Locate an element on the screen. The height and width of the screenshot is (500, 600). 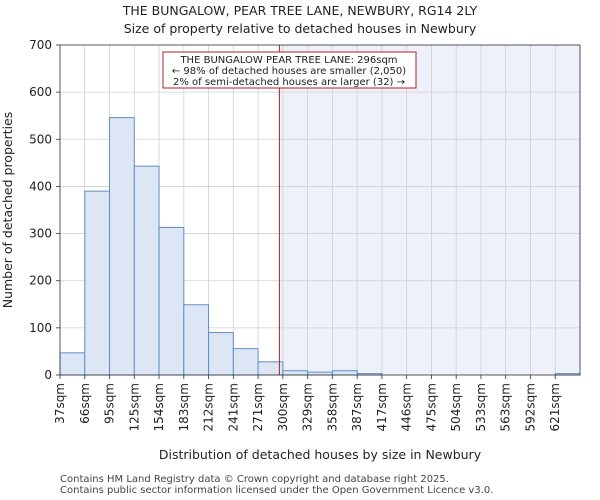
x-tick-label: 504sqm is located at coordinates (456, 407).